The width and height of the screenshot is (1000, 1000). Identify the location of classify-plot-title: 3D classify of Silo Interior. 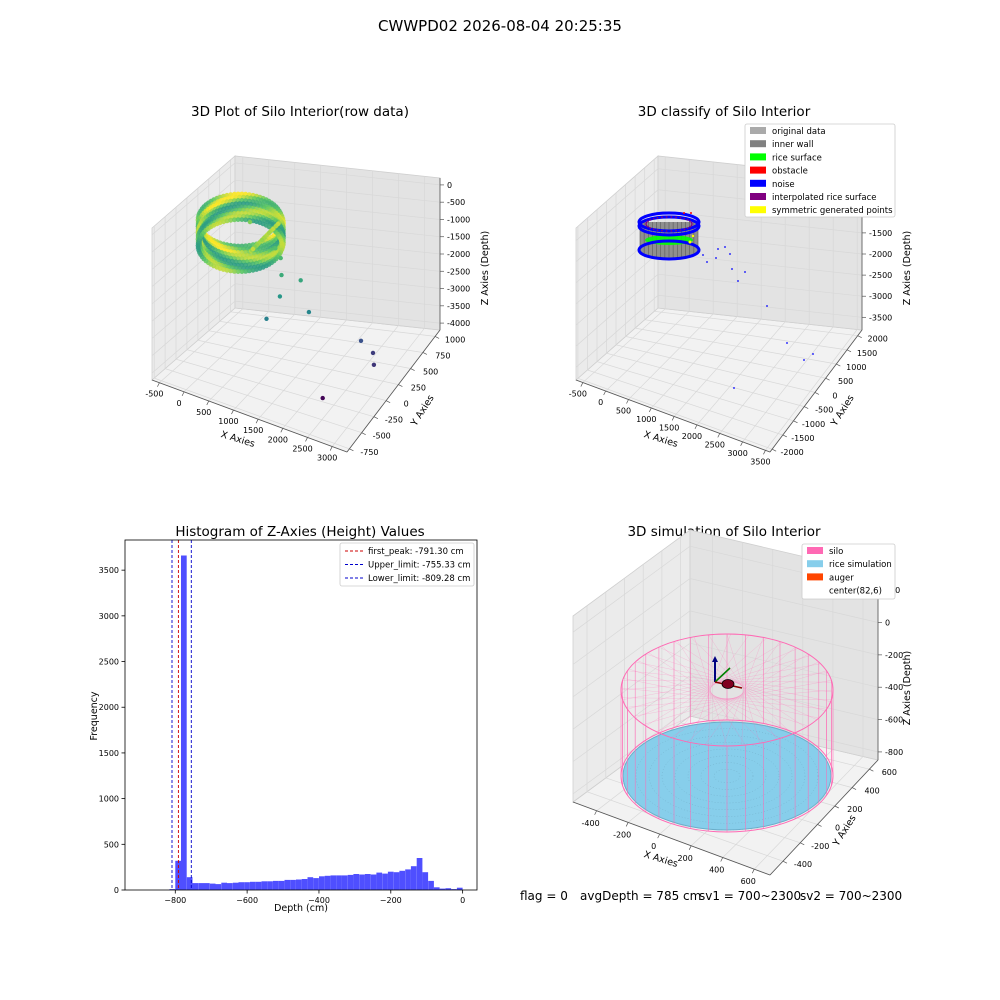
(724, 112).